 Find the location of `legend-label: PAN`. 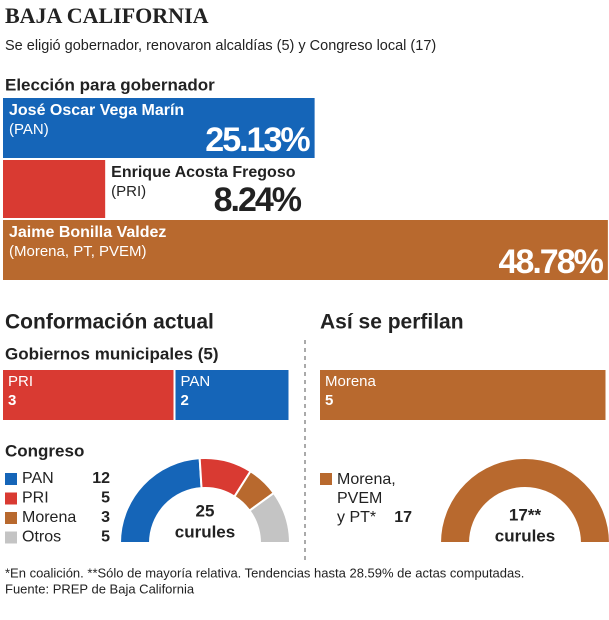

legend-label: PAN is located at coordinates (38, 478).